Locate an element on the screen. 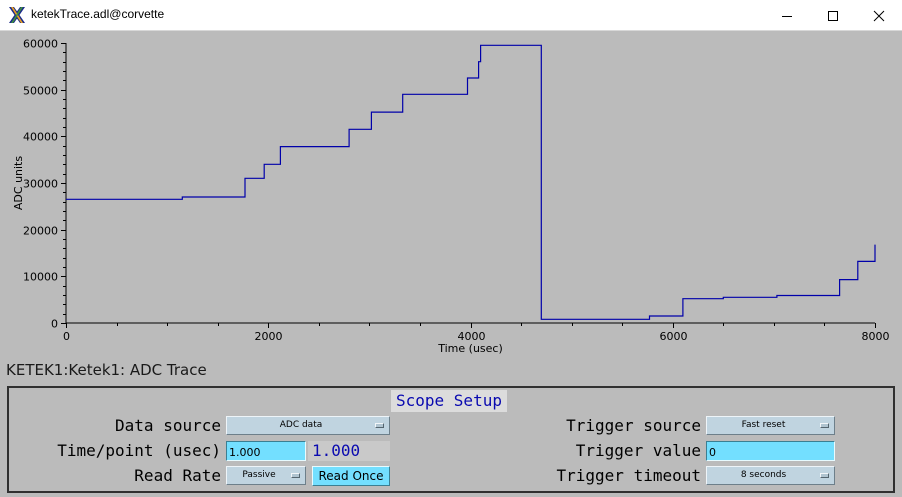 The height and width of the screenshot is (497, 902). x-tick-label: 2000 is located at coordinates (269, 336).